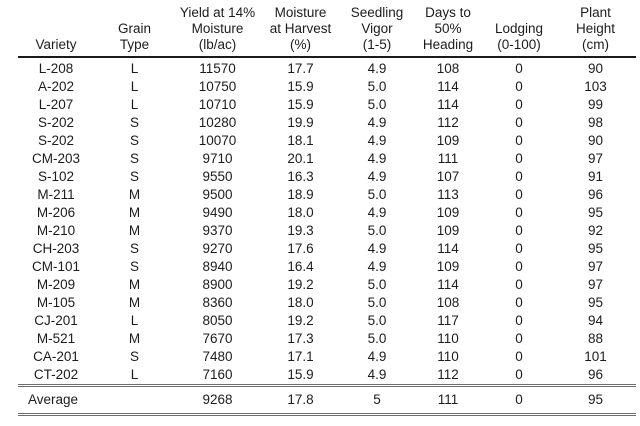 The image size is (640, 426). Describe the element at coordinates (56, 248) in the screenshot. I see `cell: CH-203` at that location.